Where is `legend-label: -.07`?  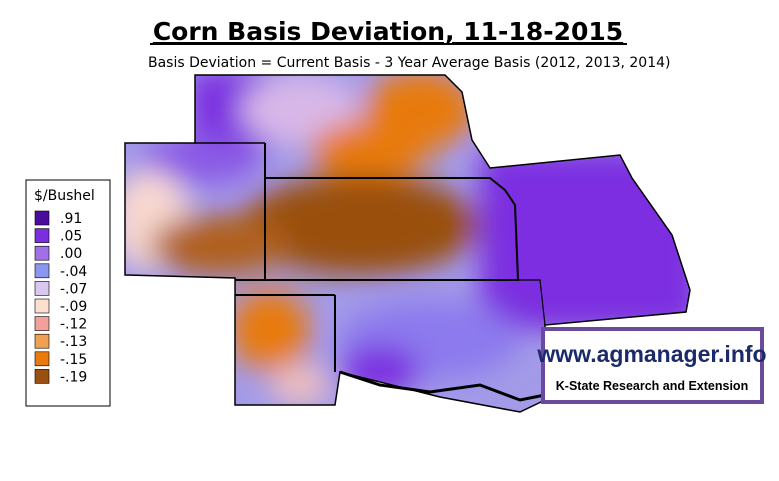
legend-label: -.07 is located at coordinates (73, 289).